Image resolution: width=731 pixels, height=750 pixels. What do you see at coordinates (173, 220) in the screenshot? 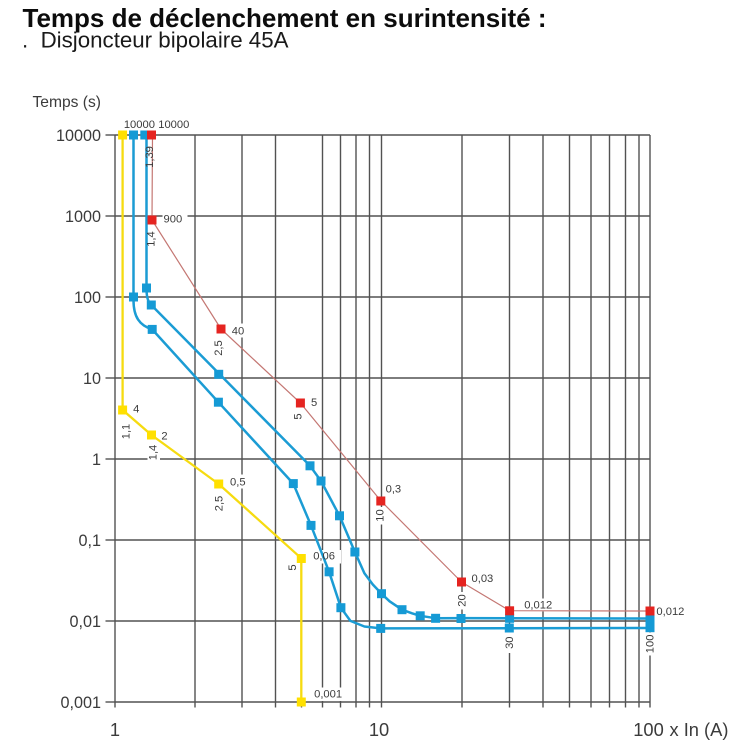
I see `svg-text: 900` at bounding box center [173, 220].